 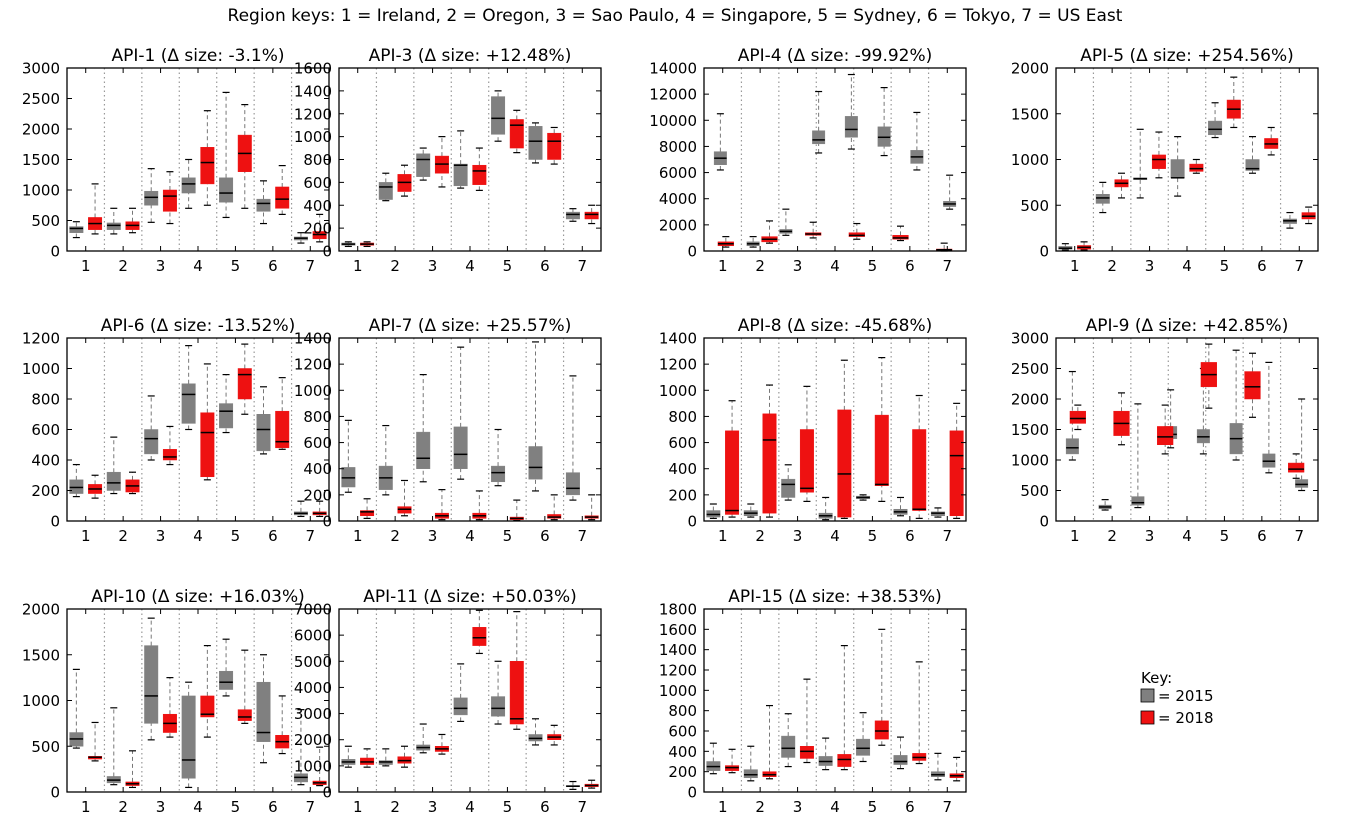 I want to click on chart-title: API-10 (Δ size: +16.03%), so click(x=198, y=597).